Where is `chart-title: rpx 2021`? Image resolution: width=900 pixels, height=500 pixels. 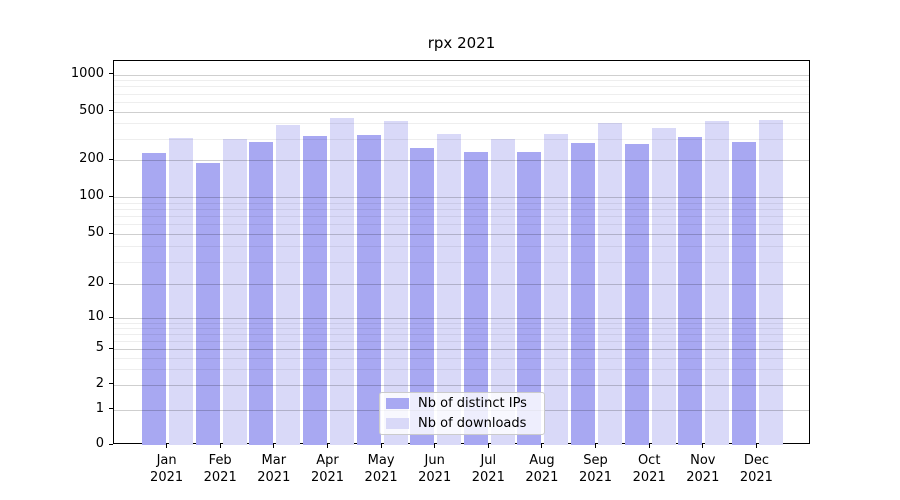
chart-title: rpx 2021 is located at coordinates (461, 43).